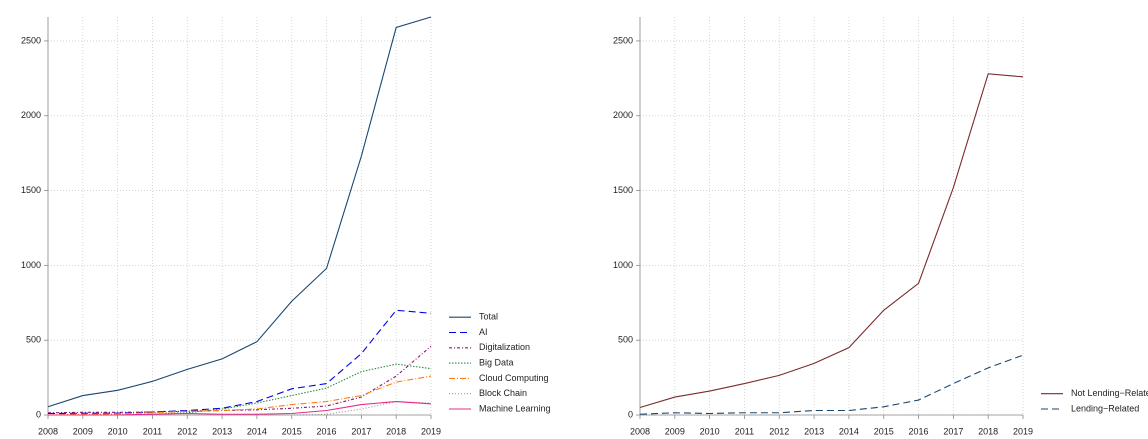 The height and width of the screenshot is (439, 1148). Describe the element at coordinates (496, 362) in the screenshot. I see `legend-label: Big Data` at that location.